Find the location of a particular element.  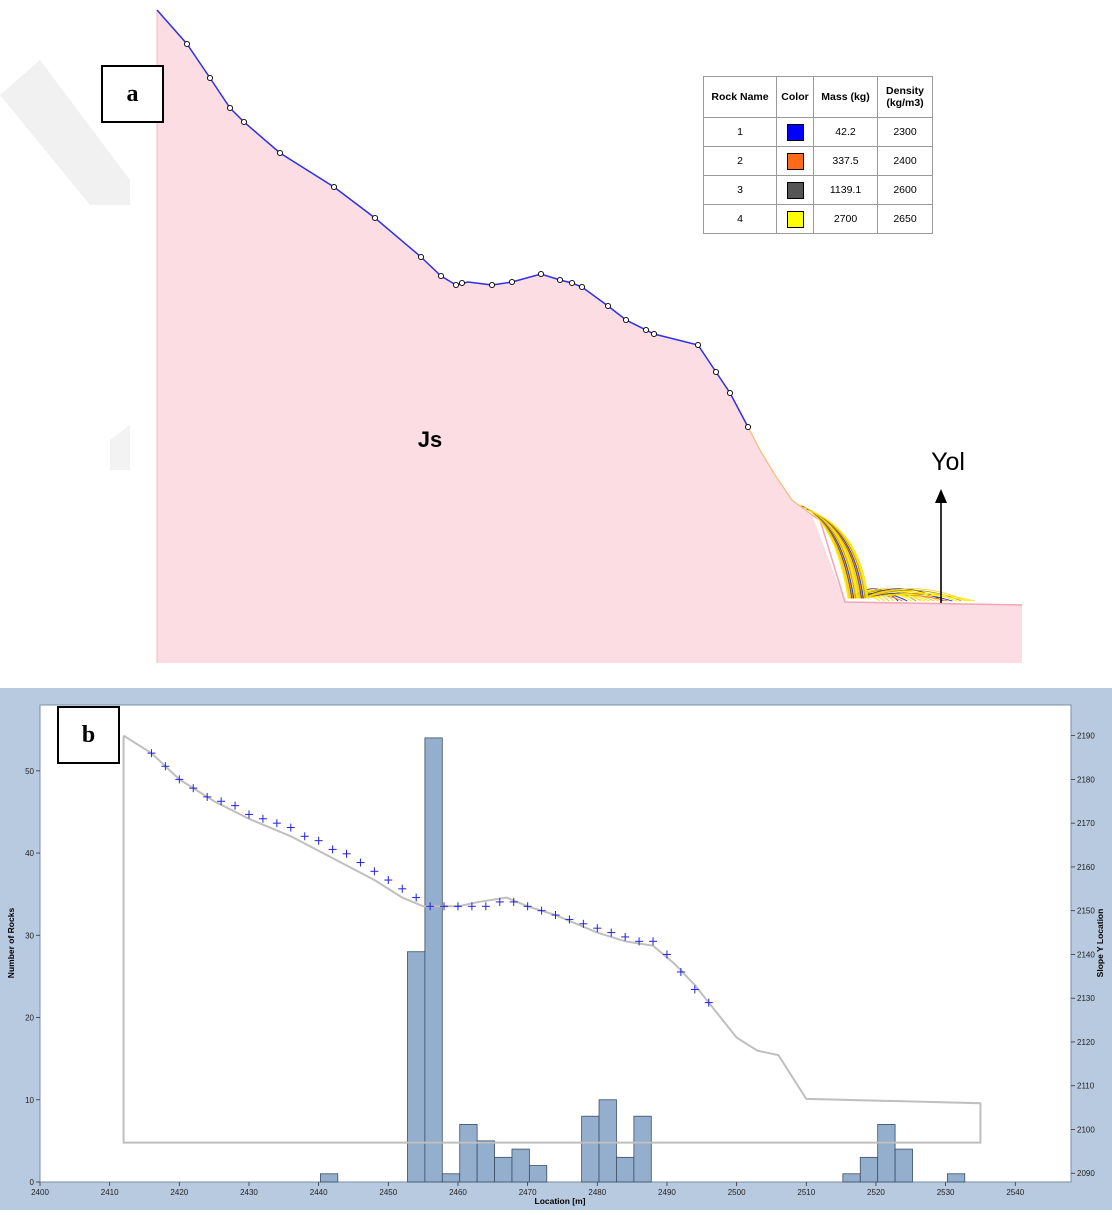

legend-row: 1 42.2 2300 is located at coordinates (818, 132).